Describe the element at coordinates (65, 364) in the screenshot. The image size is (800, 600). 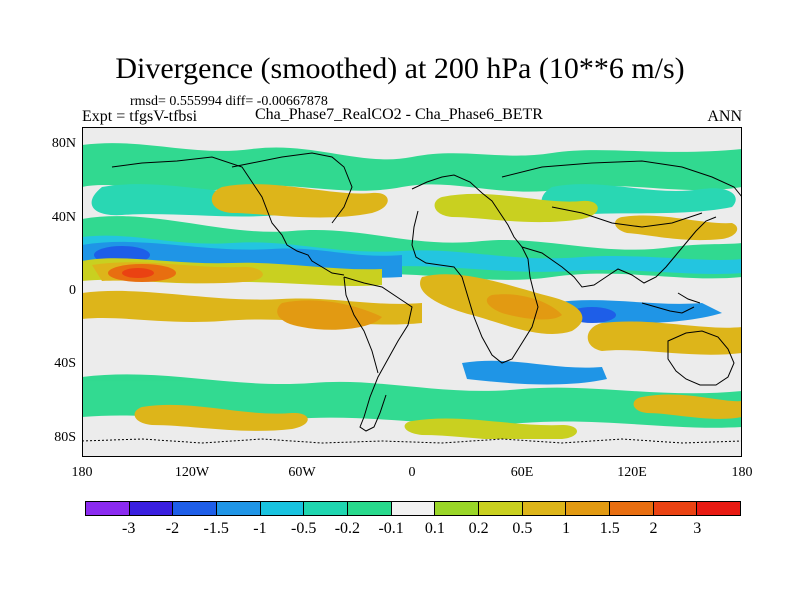
I see `y-tick-label: 40S` at that location.